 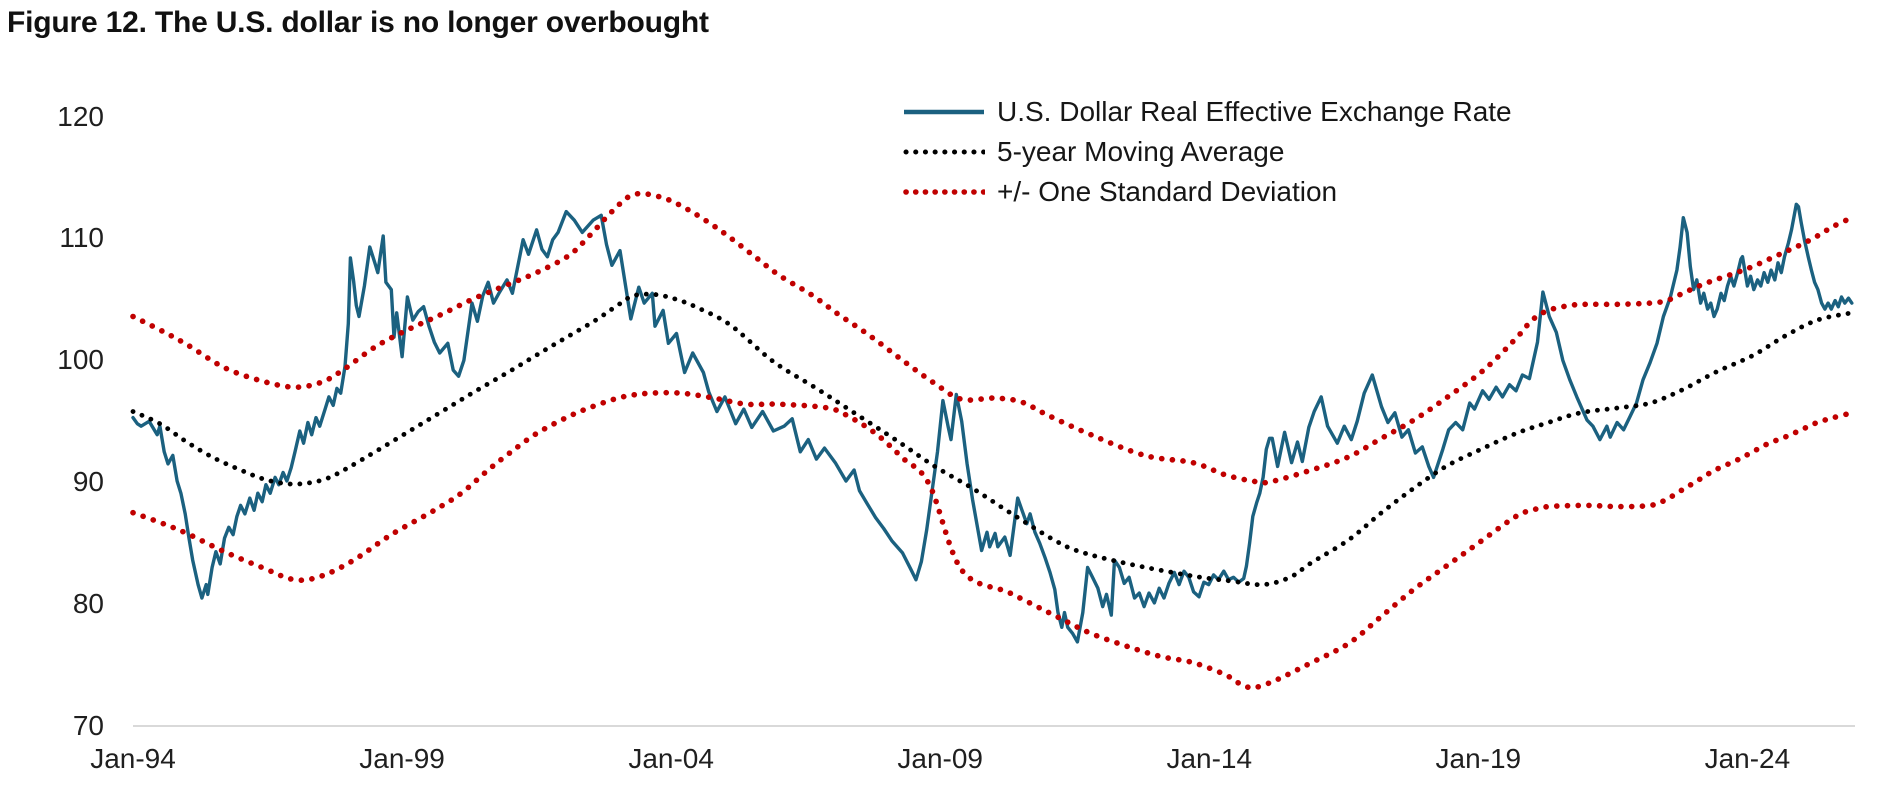 I want to click on x-tick-label: Jan-94, so click(x=133, y=758).